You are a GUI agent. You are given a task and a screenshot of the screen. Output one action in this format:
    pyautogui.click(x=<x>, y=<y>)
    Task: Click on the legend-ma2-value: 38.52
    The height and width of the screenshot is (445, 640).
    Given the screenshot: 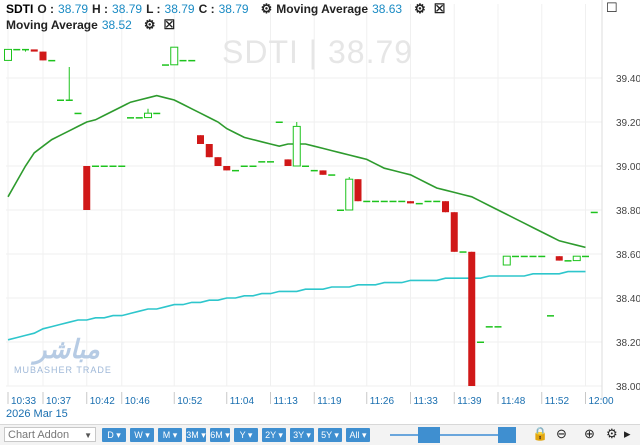 What is the action you would take?
    pyautogui.click(x=116, y=25)
    